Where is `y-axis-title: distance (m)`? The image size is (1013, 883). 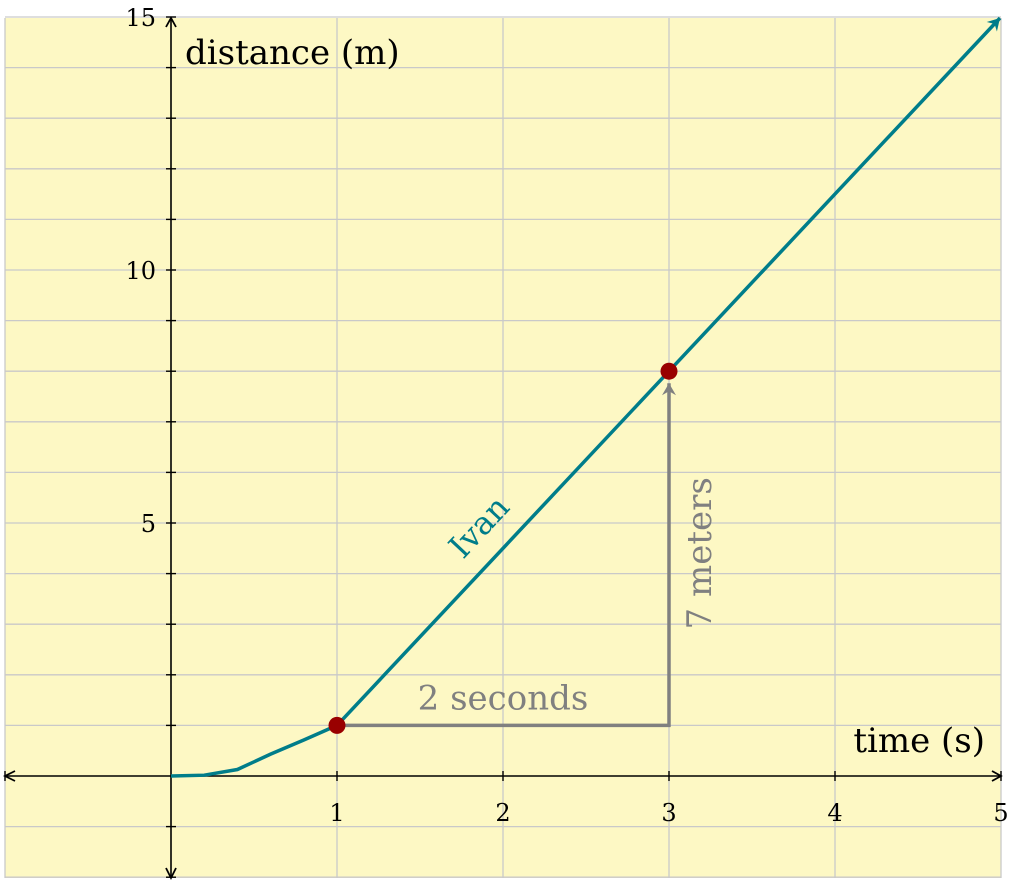
y-axis-title: distance (m) is located at coordinates (292, 53).